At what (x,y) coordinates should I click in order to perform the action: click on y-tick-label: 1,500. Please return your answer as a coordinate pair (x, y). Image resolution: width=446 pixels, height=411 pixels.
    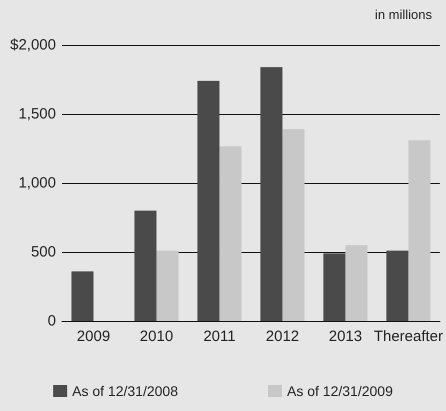
    Looking at the image, I should click on (37, 114).